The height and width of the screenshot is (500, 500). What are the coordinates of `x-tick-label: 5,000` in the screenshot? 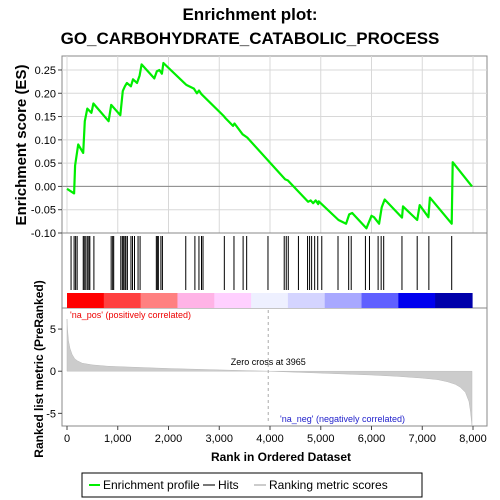 It's located at (321, 439).